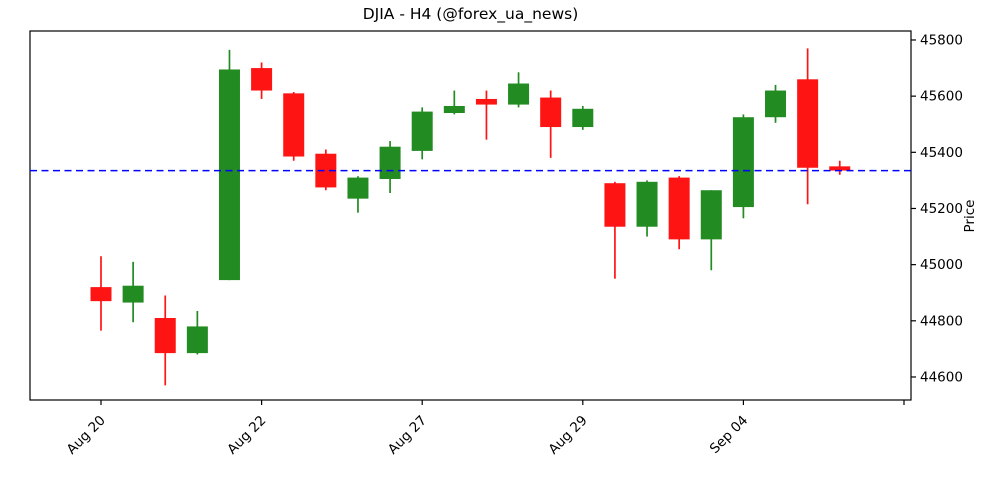  What do you see at coordinates (941, 209) in the screenshot?
I see `y-tick-label: 45200` at bounding box center [941, 209].